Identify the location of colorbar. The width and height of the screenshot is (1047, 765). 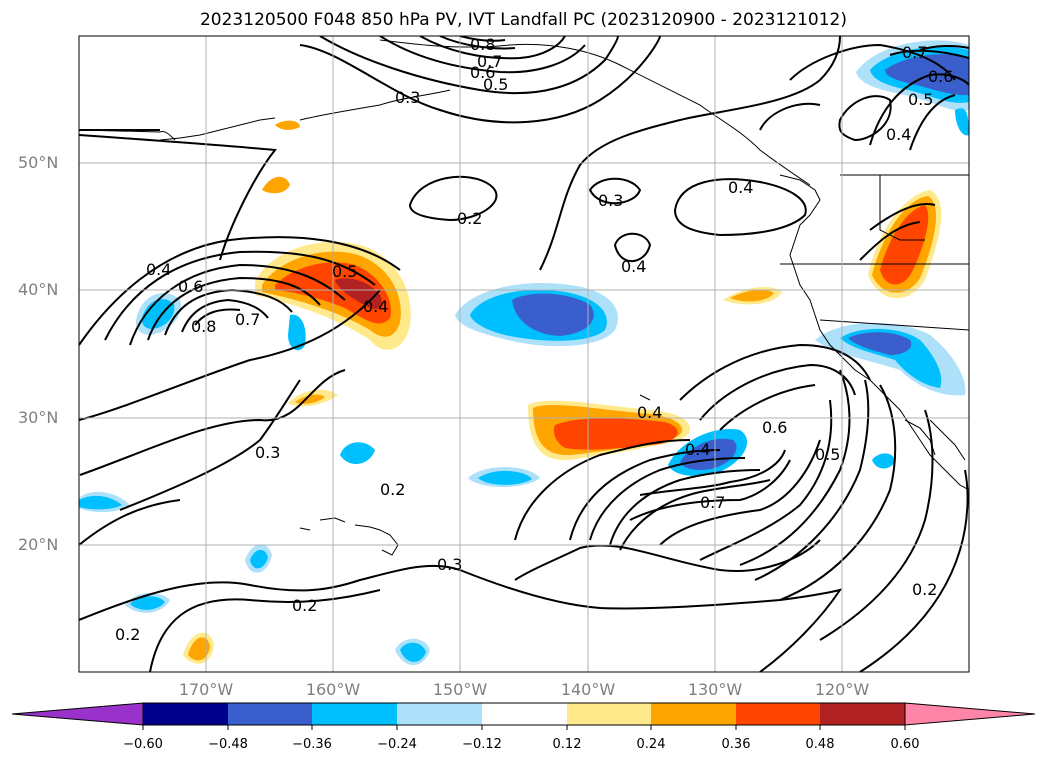
(523, 716).